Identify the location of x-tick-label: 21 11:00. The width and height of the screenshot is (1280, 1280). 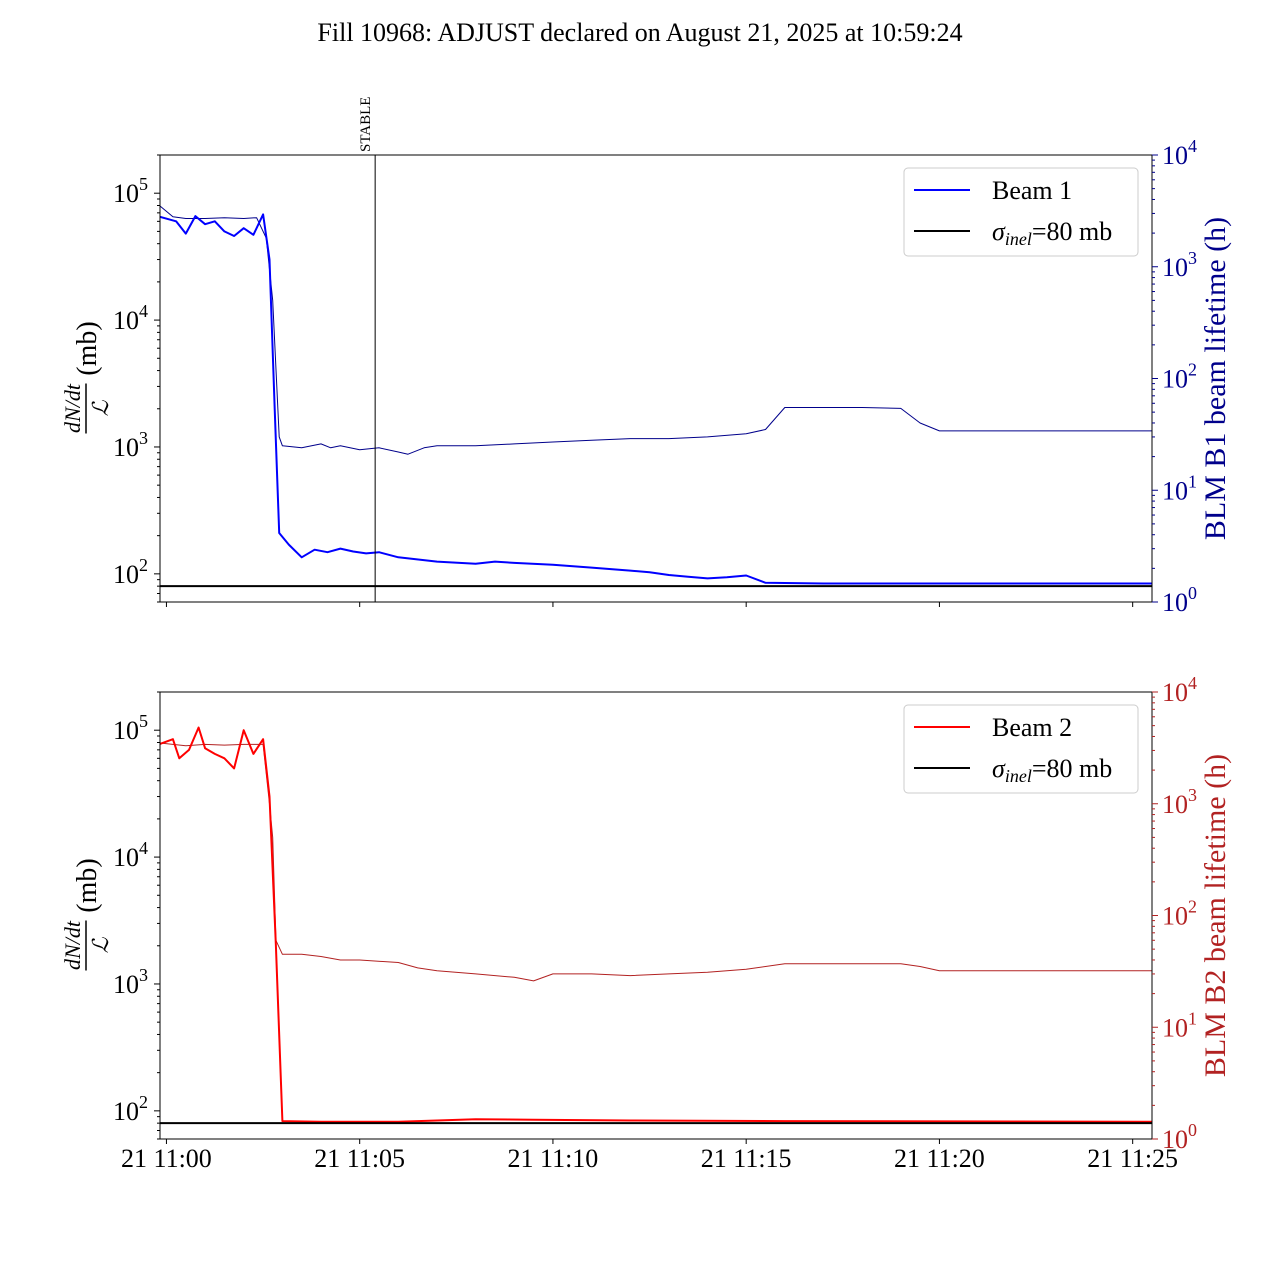
(166, 1158).